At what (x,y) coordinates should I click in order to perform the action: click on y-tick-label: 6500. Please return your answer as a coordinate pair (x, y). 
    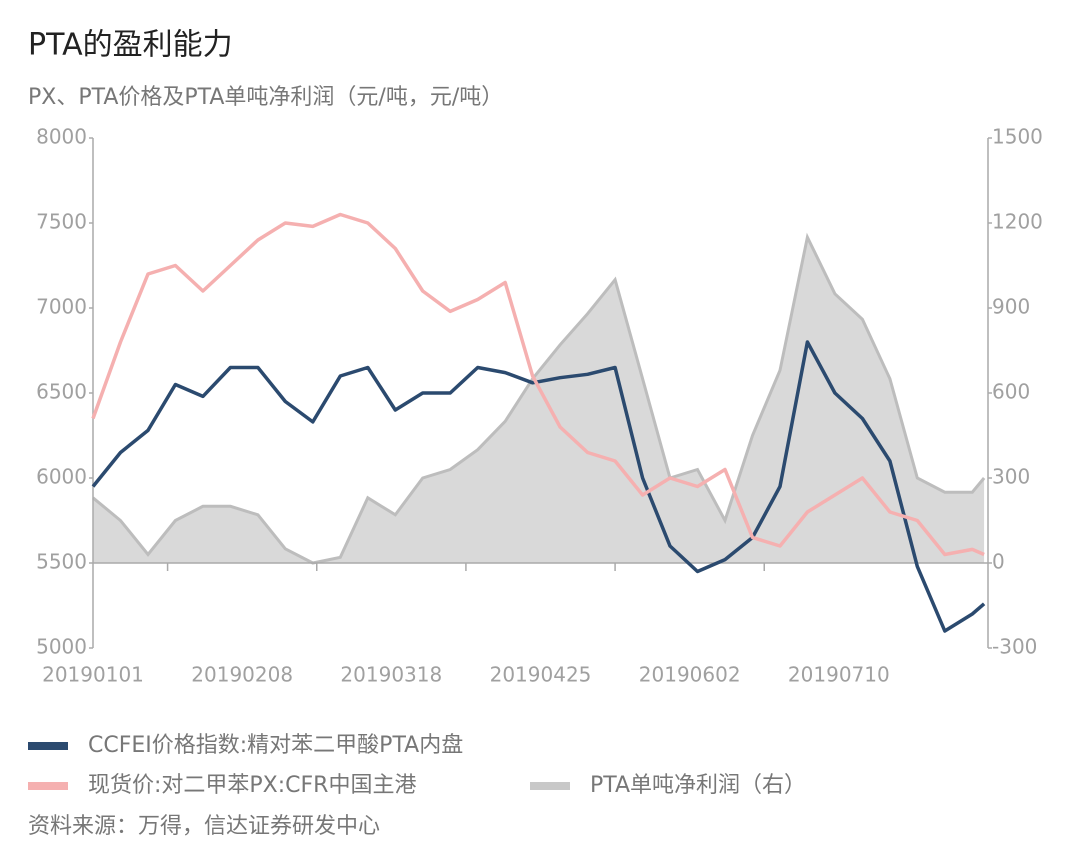
    Looking at the image, I should click on (61, 392).